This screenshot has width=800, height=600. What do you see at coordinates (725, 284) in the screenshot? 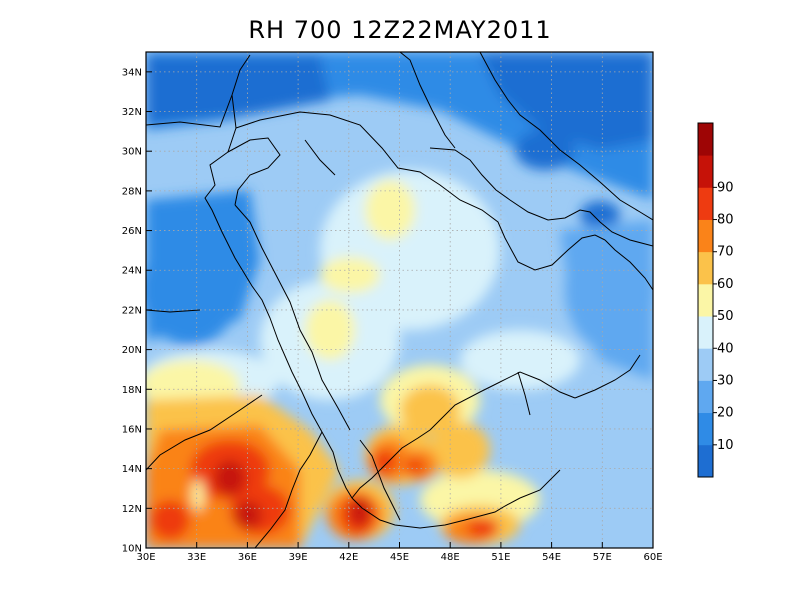
I see `colorbar-label: 60` at bounding box center [725, 284].